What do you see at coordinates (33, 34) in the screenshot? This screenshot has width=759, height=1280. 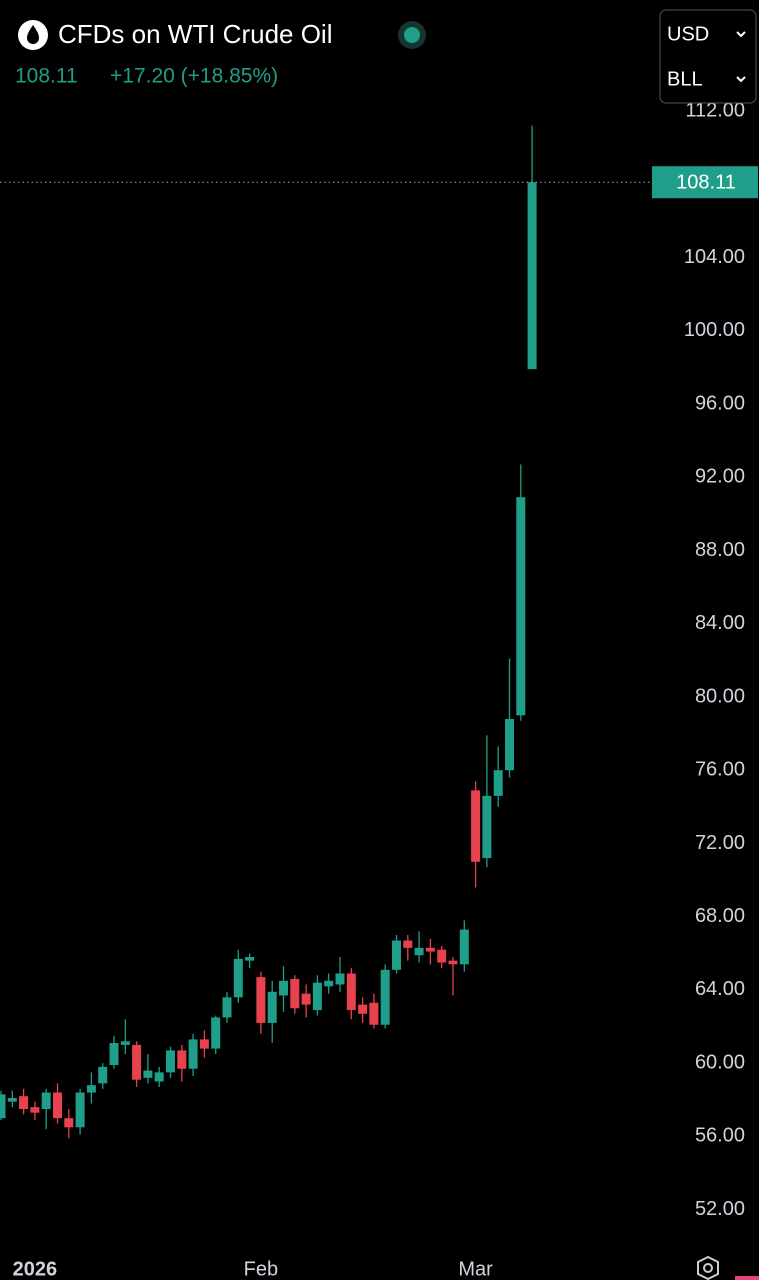 I see `drop-icon` at bounding box center [33, 34].